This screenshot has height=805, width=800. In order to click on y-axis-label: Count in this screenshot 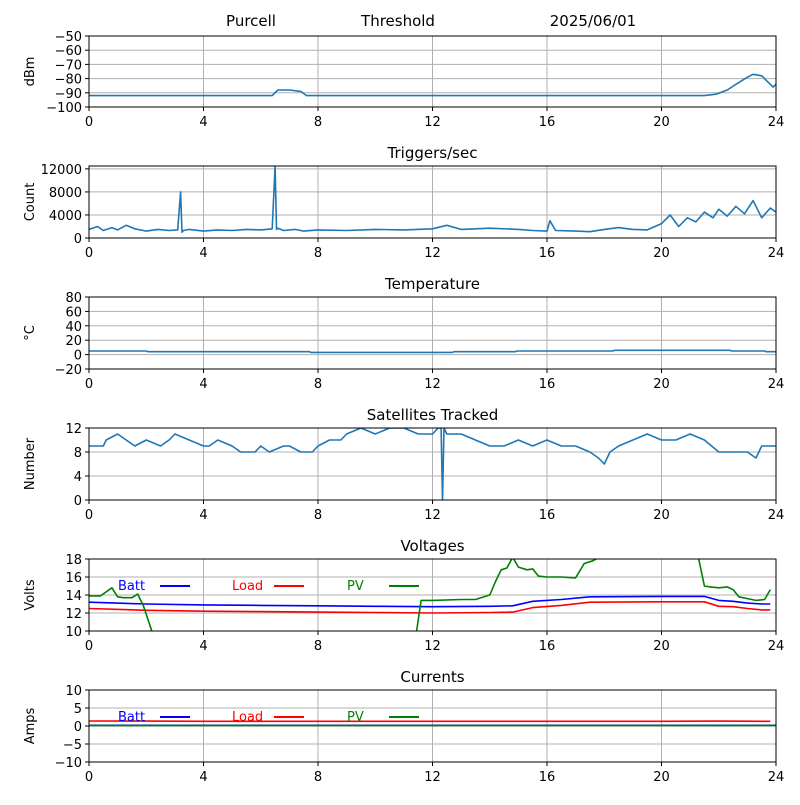, I will do `click(30, 202)`.